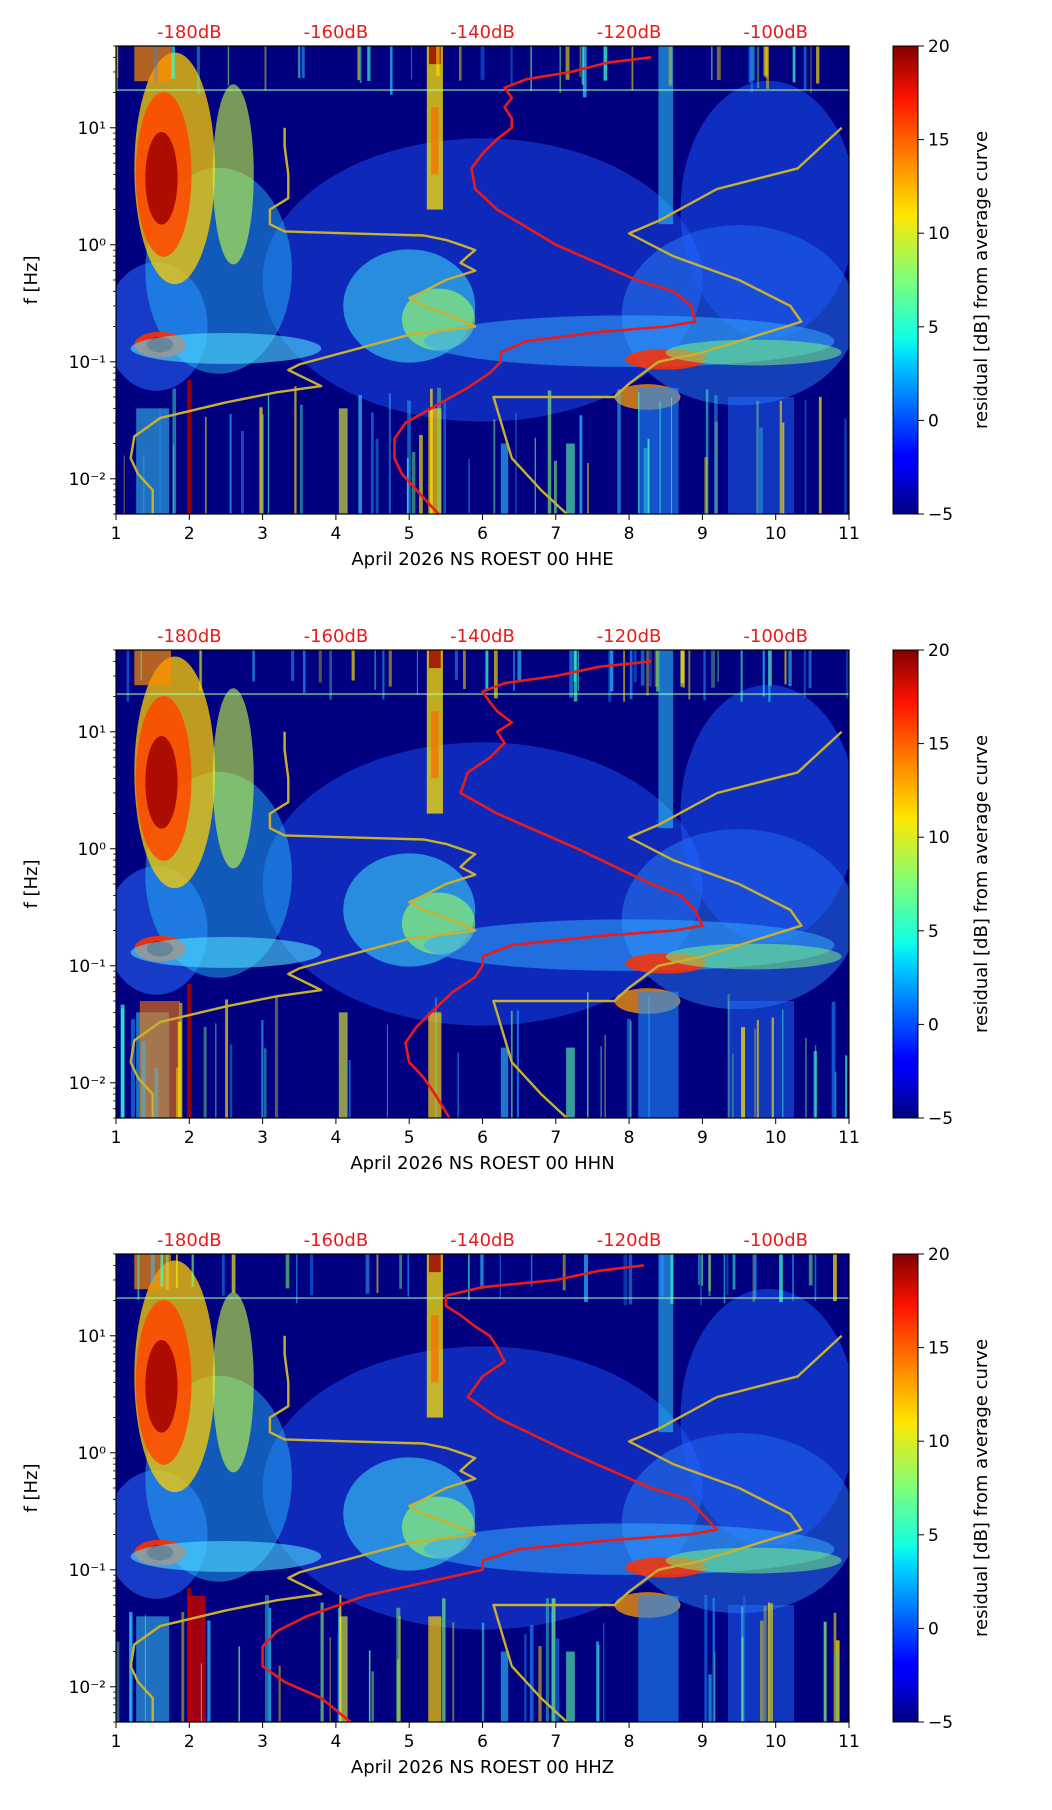  What do you see at coordinates (482, 694) in the screenshot?
I see `heatmap-line-20hz` at bounding box center [482, 694].